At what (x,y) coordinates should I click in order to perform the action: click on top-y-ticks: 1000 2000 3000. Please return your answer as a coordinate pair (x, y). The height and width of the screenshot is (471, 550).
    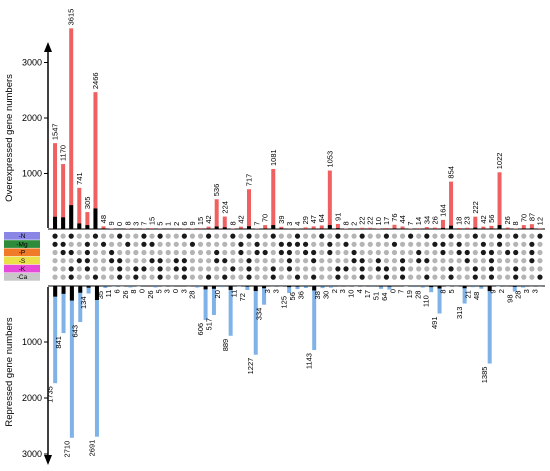
    Looking at the image, I should click on (35, 118).